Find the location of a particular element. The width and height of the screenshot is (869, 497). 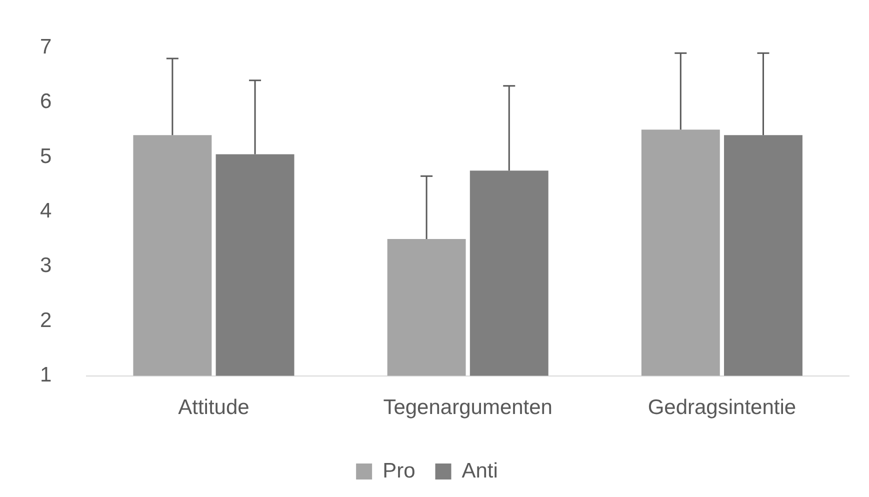

y-tick-label: 7 is located at coordinates (46, 46).